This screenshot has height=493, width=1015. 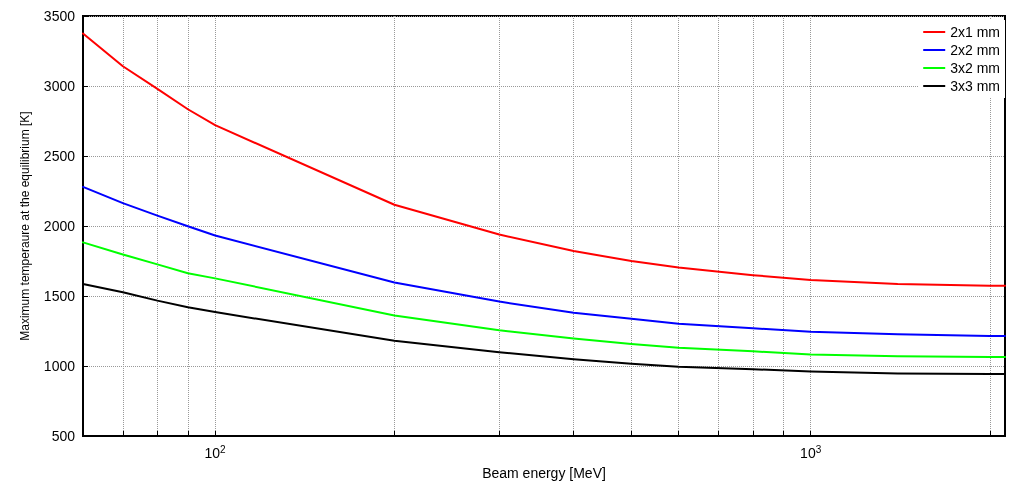 What do you see at coordinates (63, 436) in the screenshot?
I see `y-tick-label: 500` at bounding box center [63, 436].